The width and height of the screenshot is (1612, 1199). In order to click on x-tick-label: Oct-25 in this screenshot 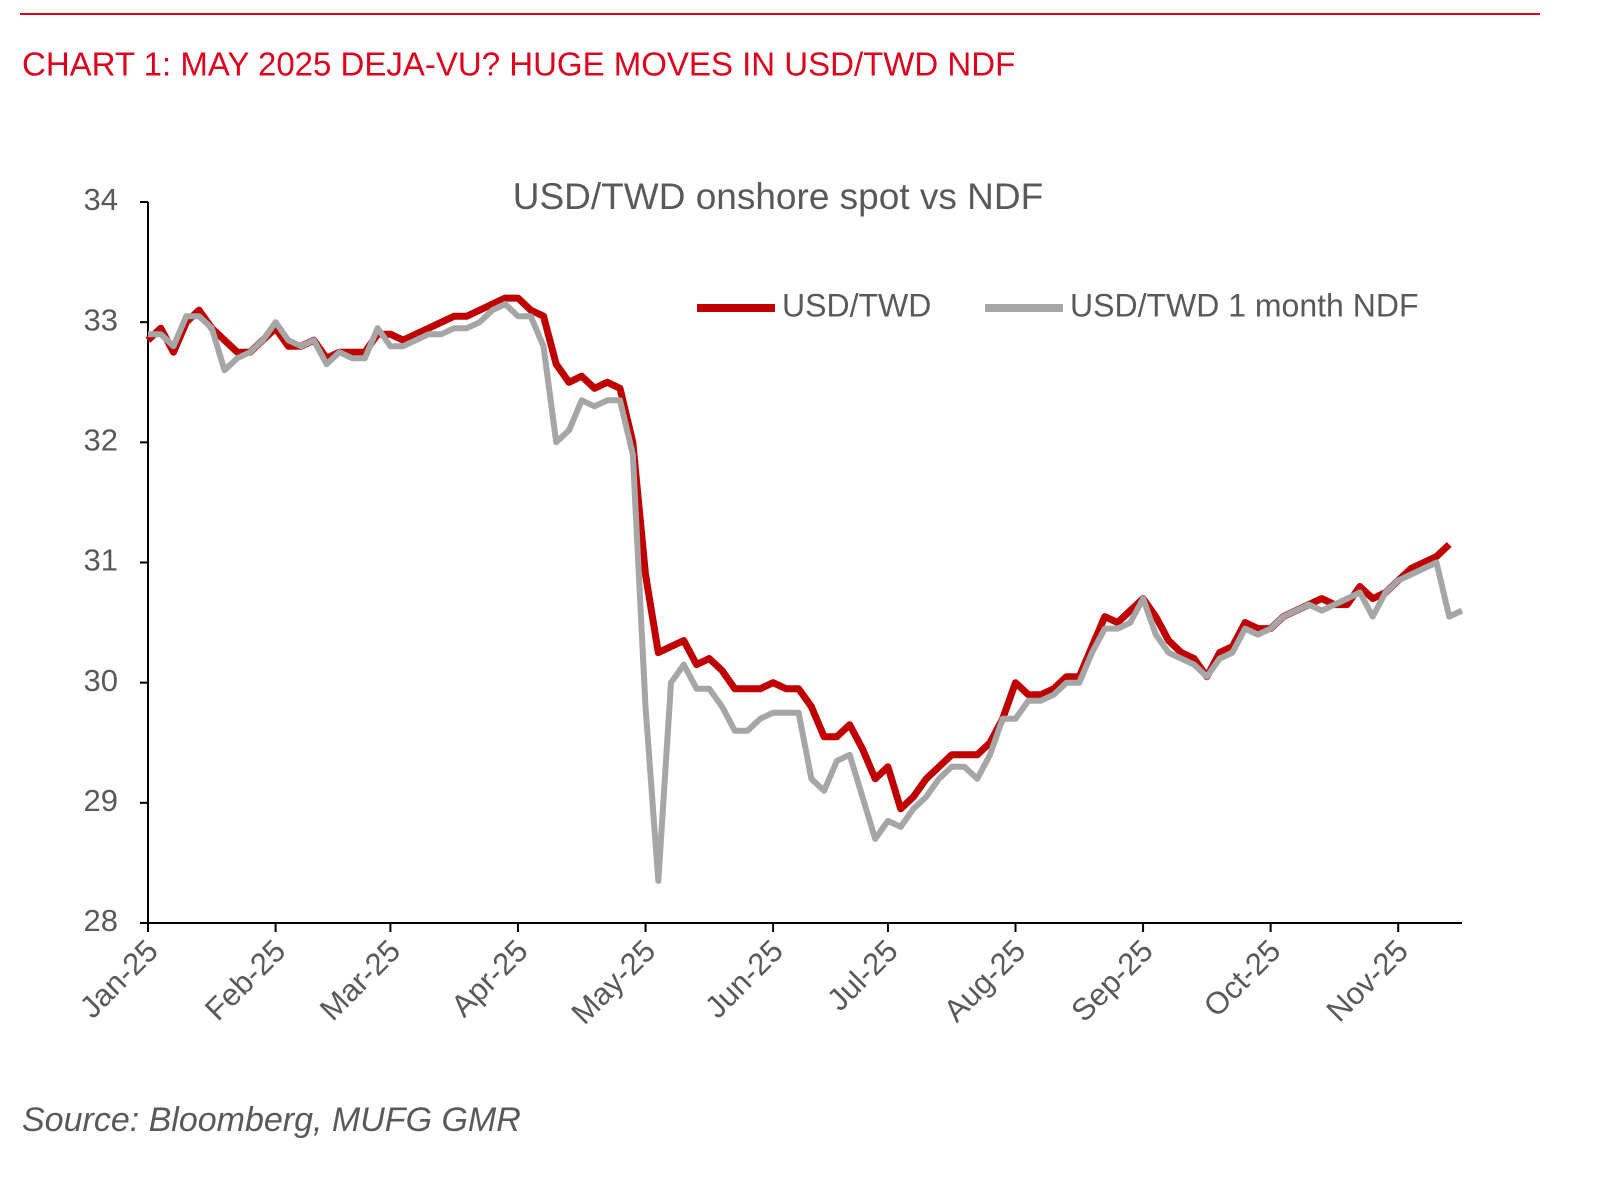, I will do `click(1242, 978)`.